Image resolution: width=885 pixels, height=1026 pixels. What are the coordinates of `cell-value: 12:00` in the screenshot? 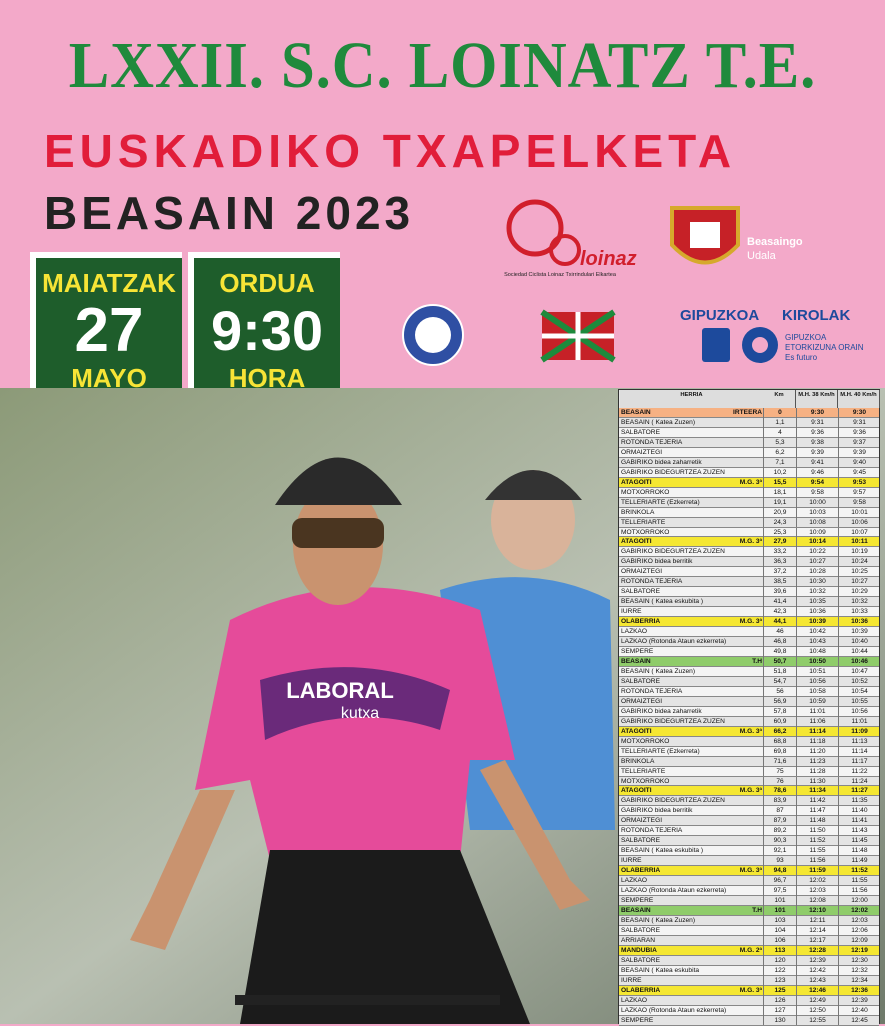 It's located at (859, 901).